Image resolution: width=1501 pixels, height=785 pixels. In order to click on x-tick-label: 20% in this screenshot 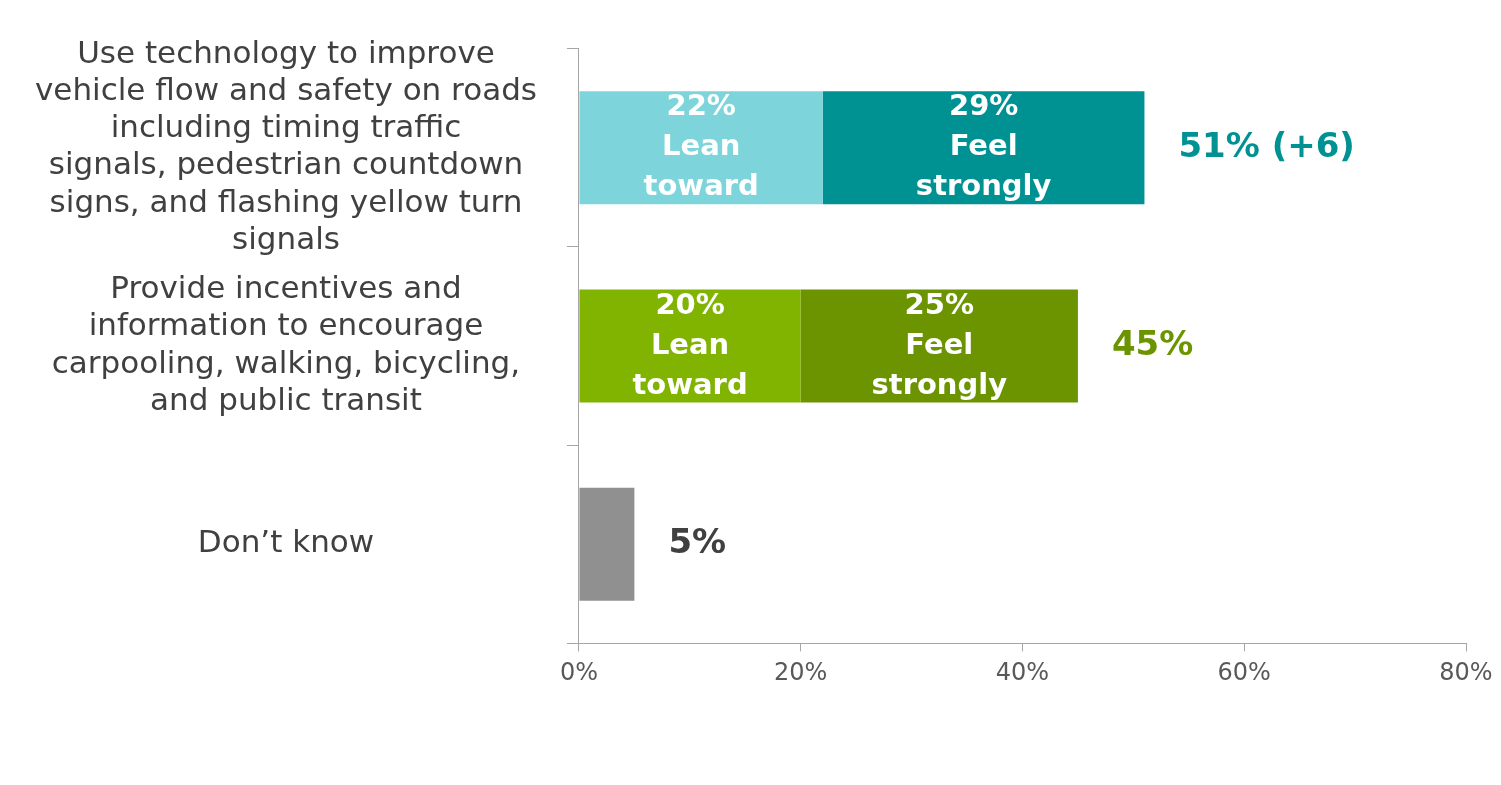, I will do `click(801, 672)`.